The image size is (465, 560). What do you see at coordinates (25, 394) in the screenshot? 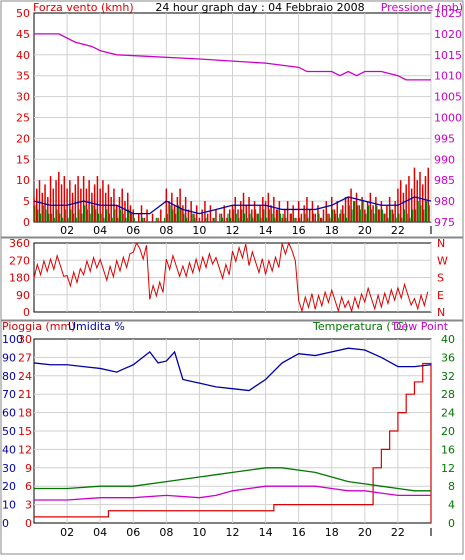
I see `rain-tick-label: 21` at bounding box center [25, 394].